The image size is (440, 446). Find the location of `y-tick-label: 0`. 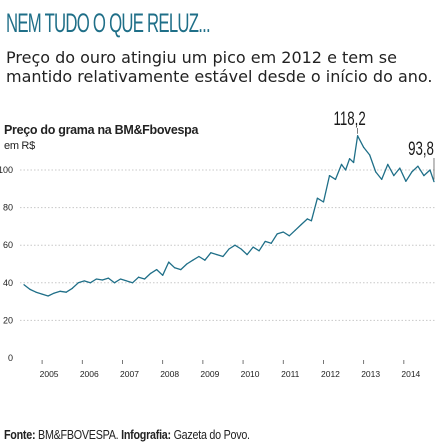

y-tick-label: 0 is located at coordinates (10, 358).